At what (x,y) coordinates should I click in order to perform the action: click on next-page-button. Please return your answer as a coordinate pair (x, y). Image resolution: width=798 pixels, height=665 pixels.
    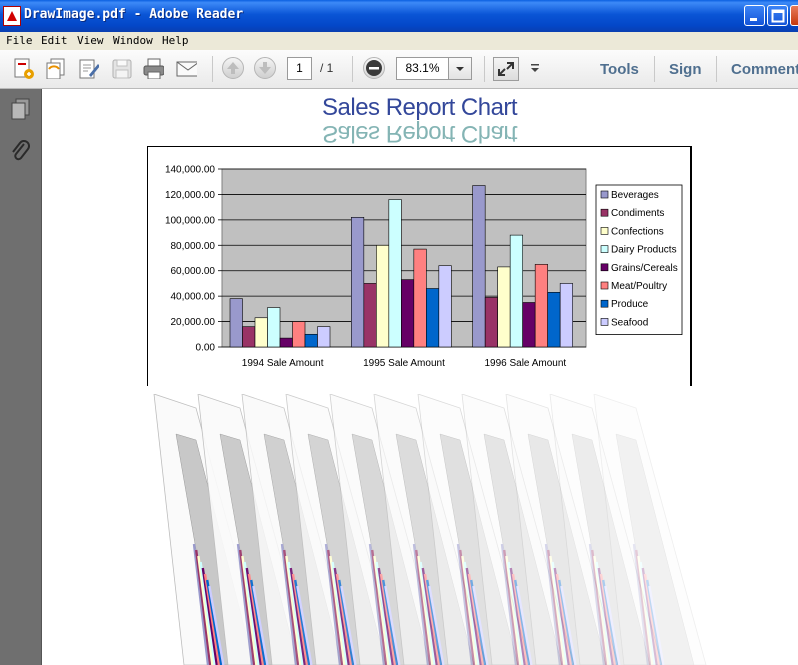
    Looking at the image, I should click on (265, 68).